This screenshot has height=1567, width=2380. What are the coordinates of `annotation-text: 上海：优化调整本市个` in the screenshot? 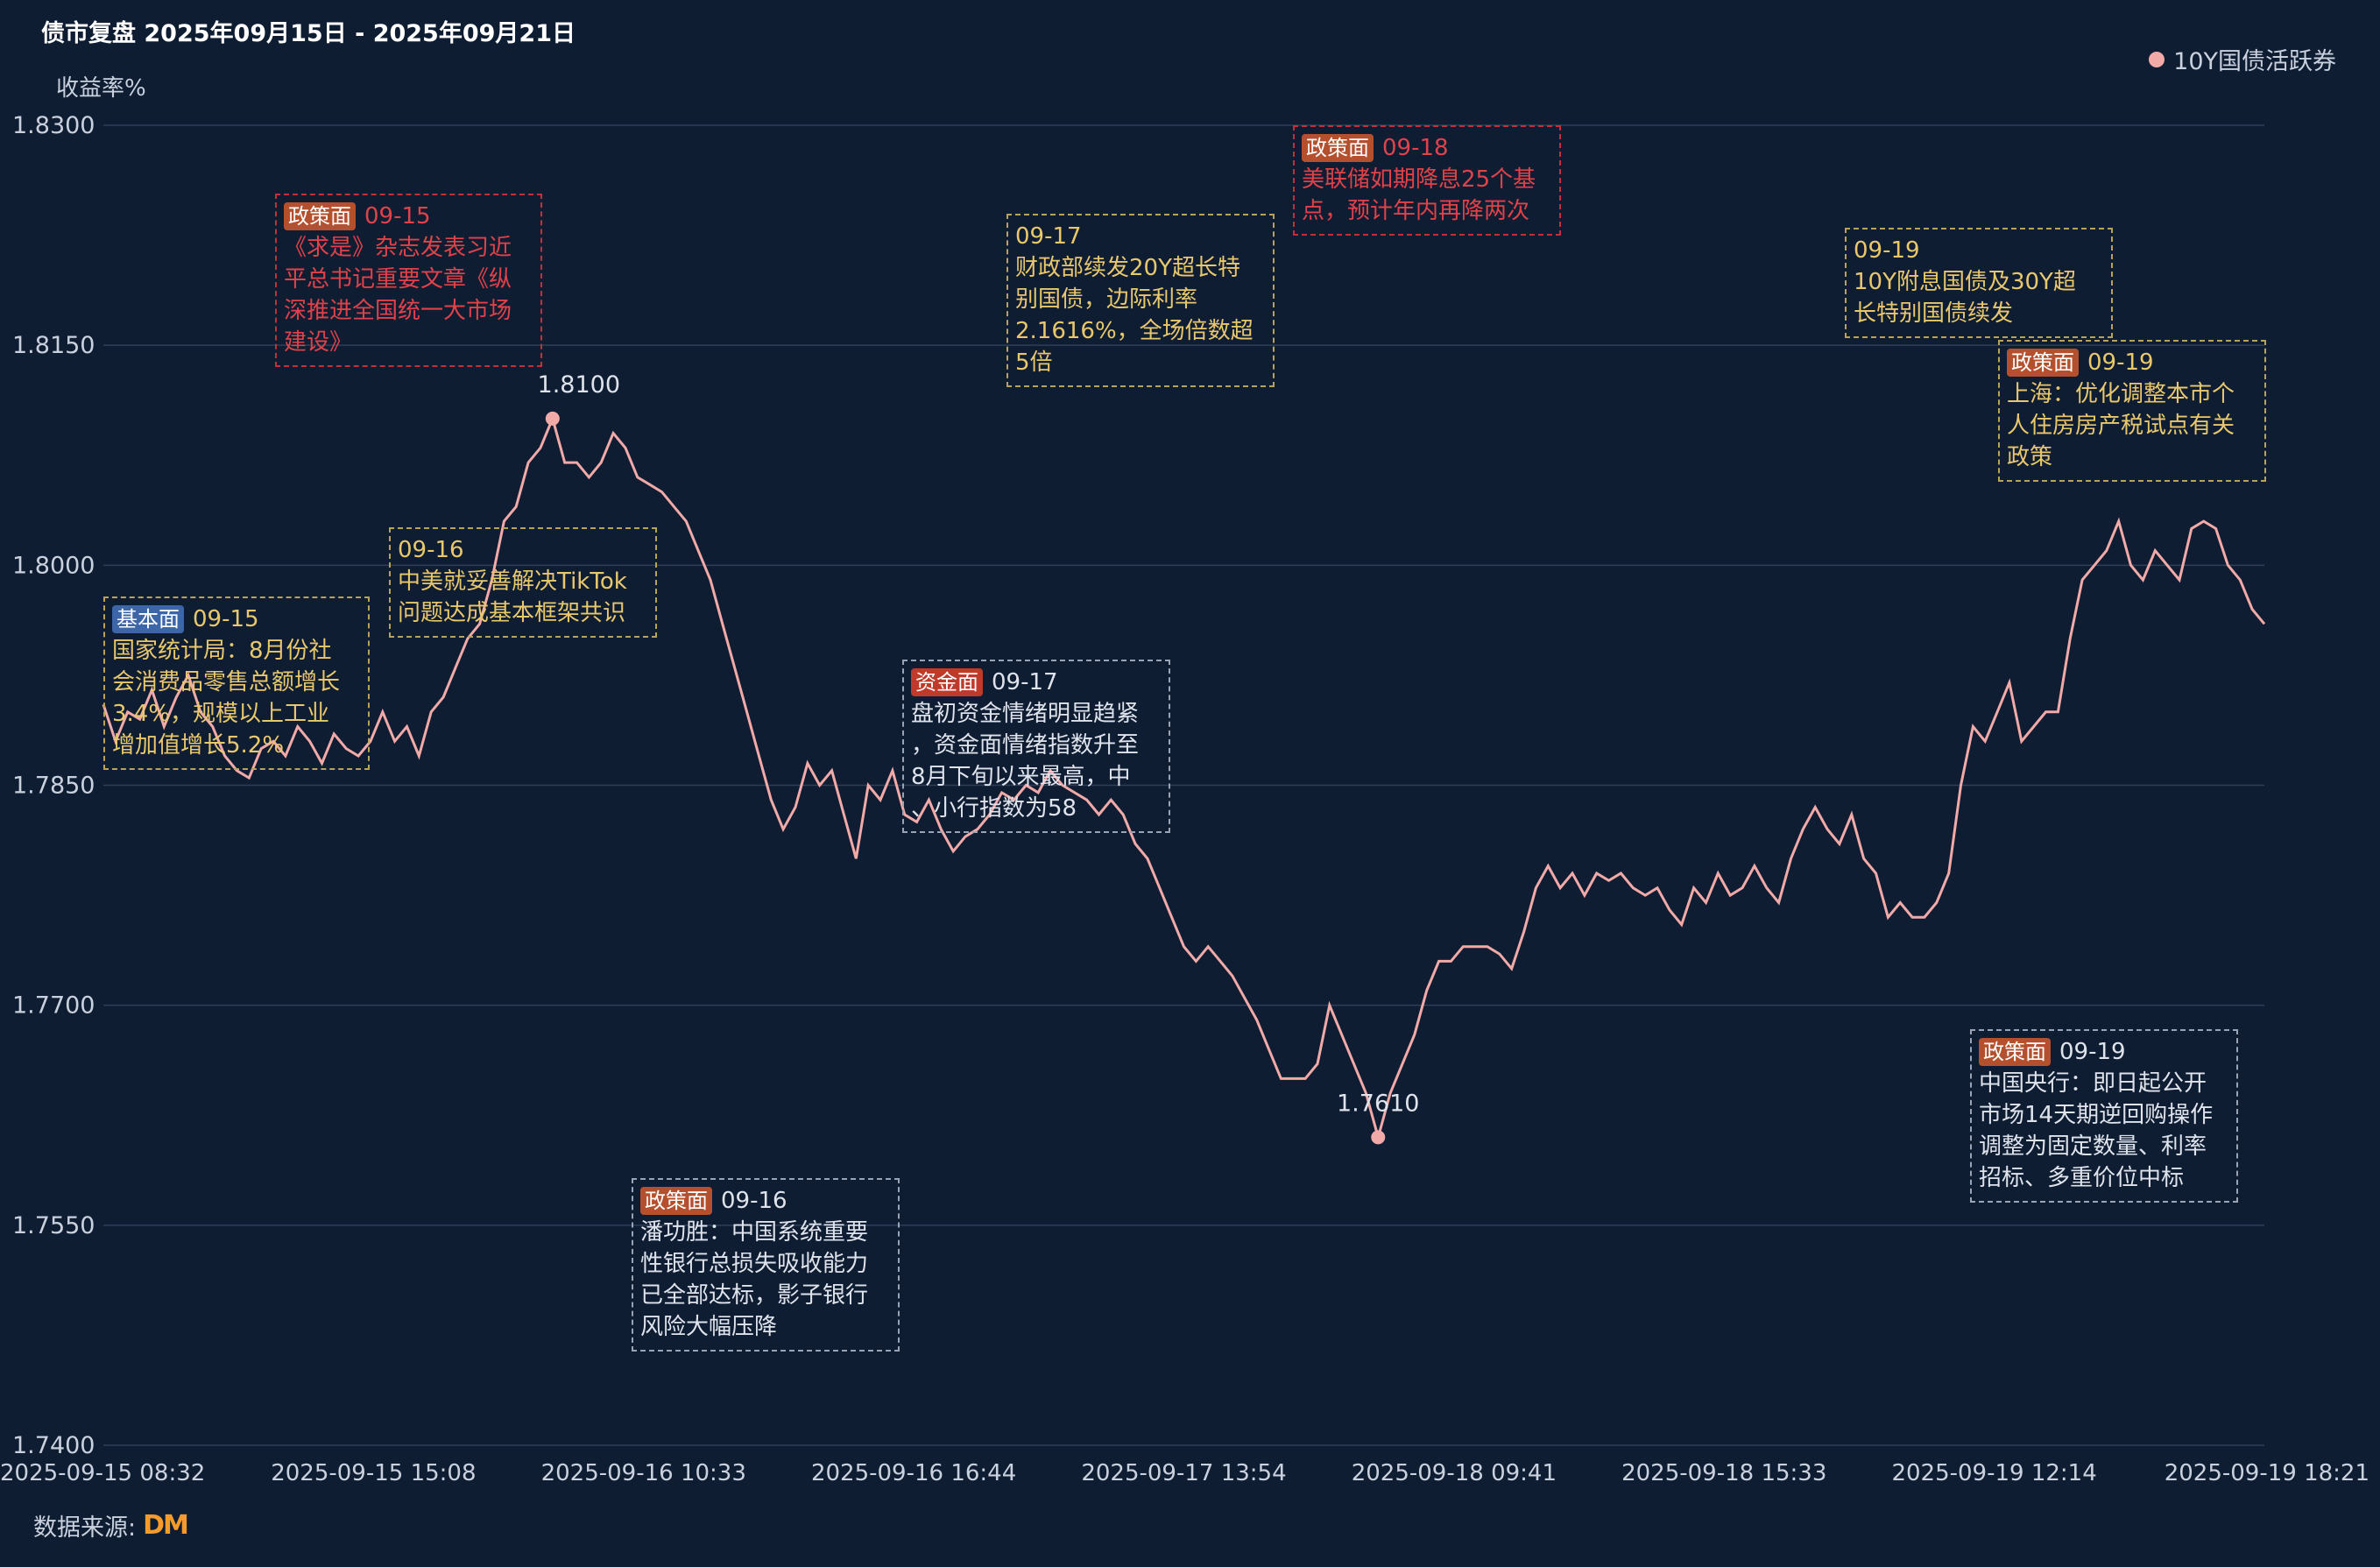 It's located at (2121, 394).